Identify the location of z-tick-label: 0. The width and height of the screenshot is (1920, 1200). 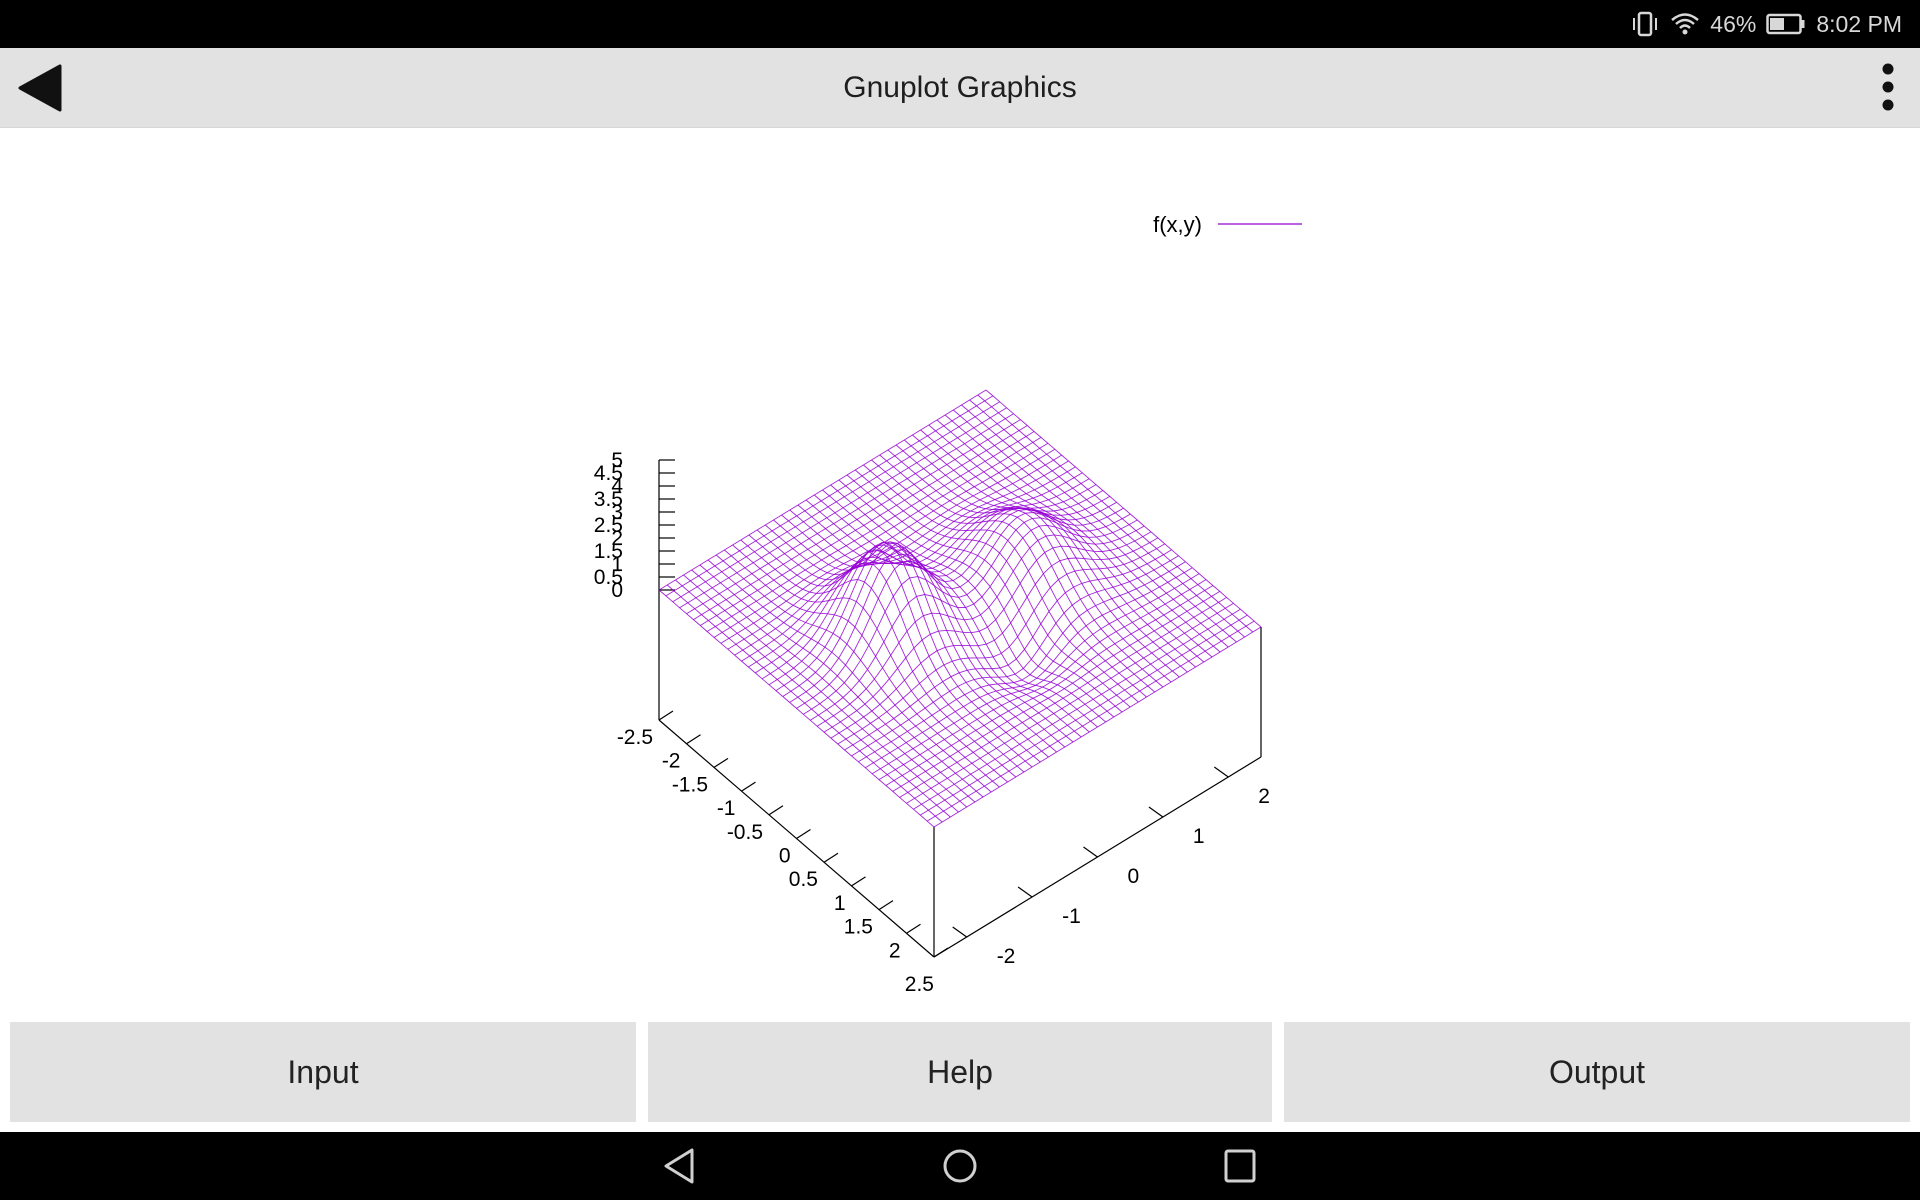
(617, 590).